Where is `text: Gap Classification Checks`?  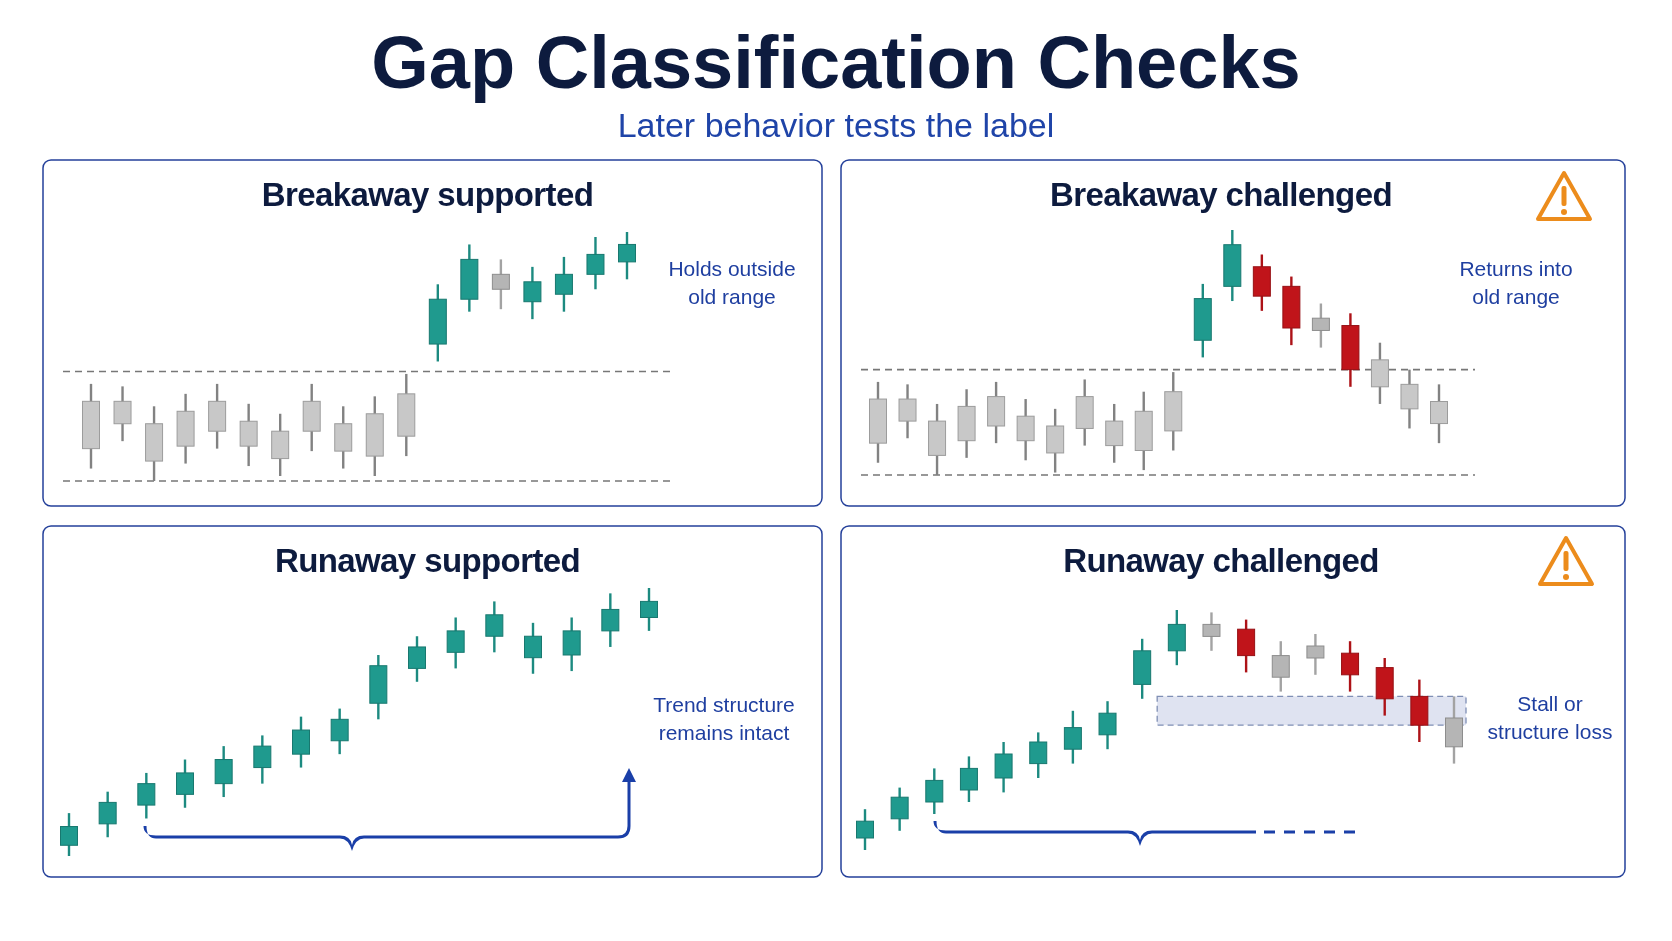
text: Gap Classification Checks is located at coordinates (836, 62).